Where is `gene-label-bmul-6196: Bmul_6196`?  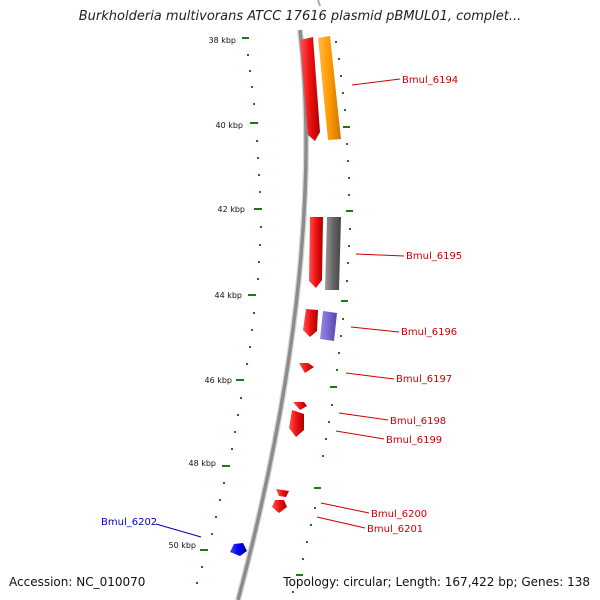
gene-label-bmul-6196: Bmul_6196 is located at coordinates (429, 332).